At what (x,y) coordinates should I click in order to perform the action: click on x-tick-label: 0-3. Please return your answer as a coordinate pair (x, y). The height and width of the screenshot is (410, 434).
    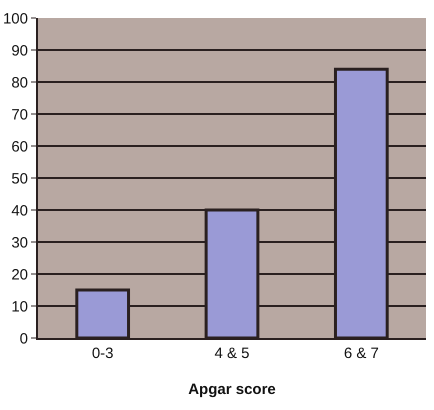
    Looking at the image, I should click on (103, 353).